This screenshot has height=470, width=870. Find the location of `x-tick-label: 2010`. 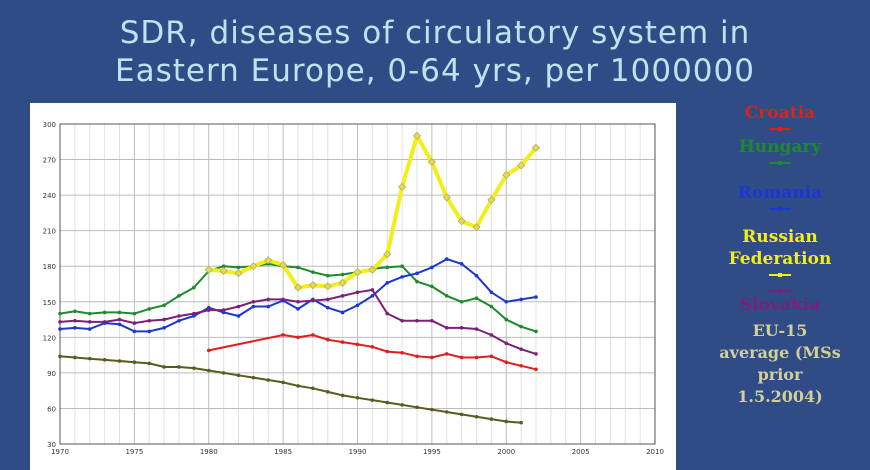

x-tick-label: 2010 is located at coordinates (655, 452).